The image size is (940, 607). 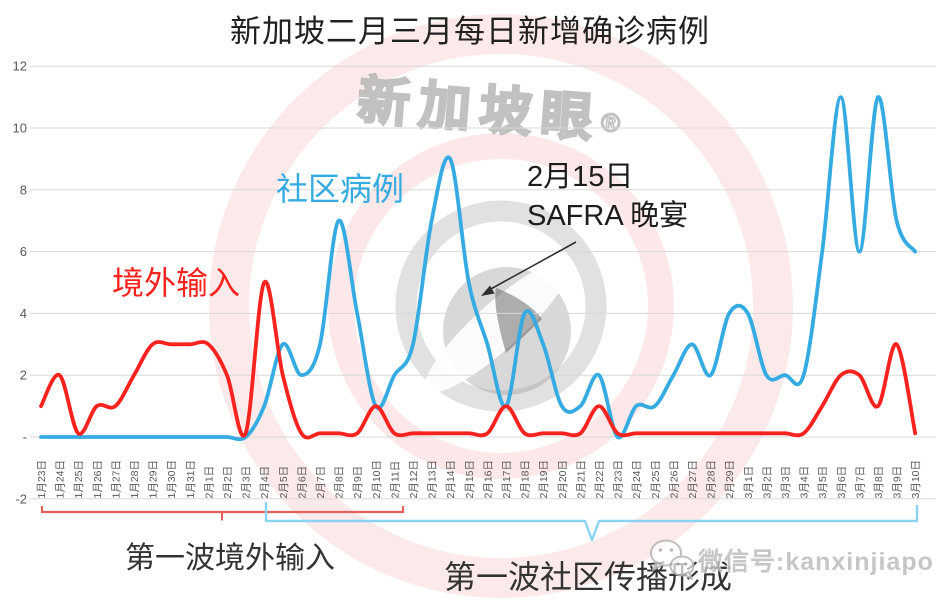 I want to click on x-axis-label: 3月5日, so click(x=823, y=482).